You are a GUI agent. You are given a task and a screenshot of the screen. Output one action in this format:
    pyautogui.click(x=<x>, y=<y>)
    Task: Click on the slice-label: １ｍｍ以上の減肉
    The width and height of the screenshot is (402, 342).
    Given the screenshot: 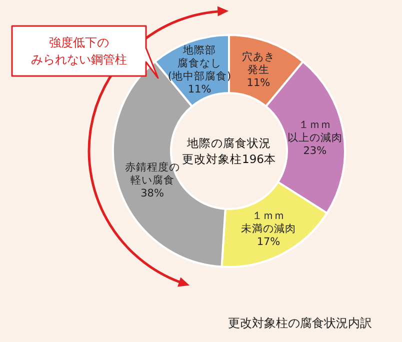 What is the action you would take?
    pyautogui.click(x=314, y=131)
    